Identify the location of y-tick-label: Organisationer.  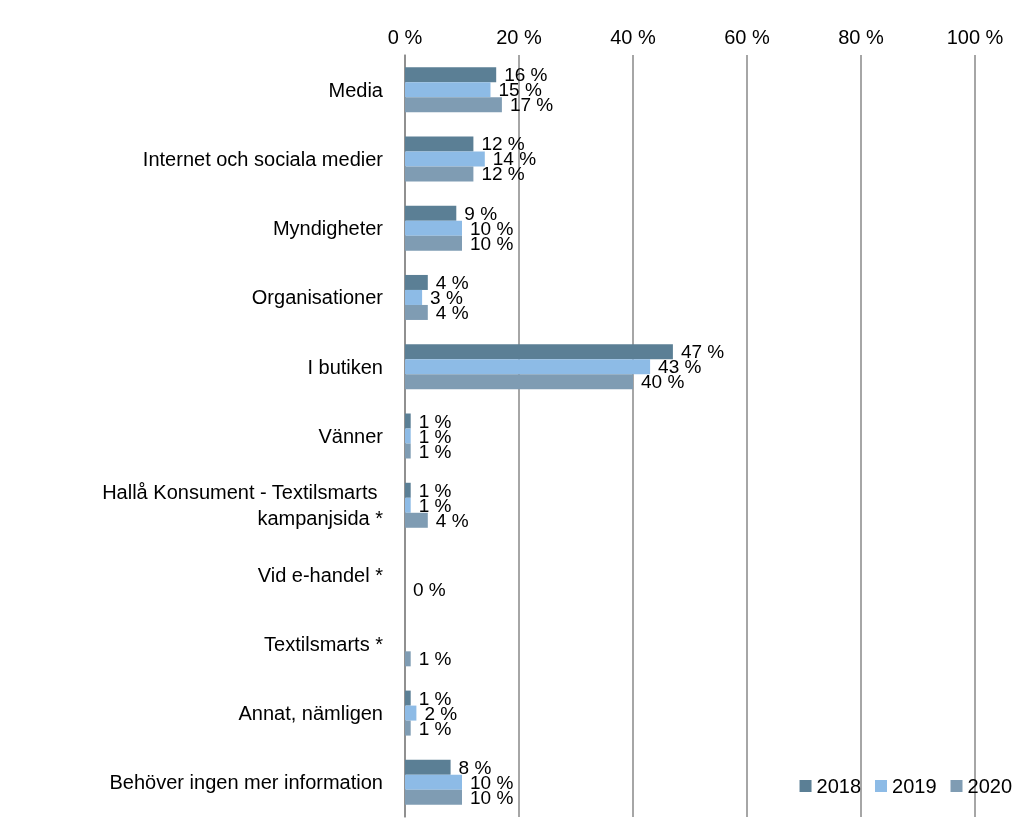
(317, 297).